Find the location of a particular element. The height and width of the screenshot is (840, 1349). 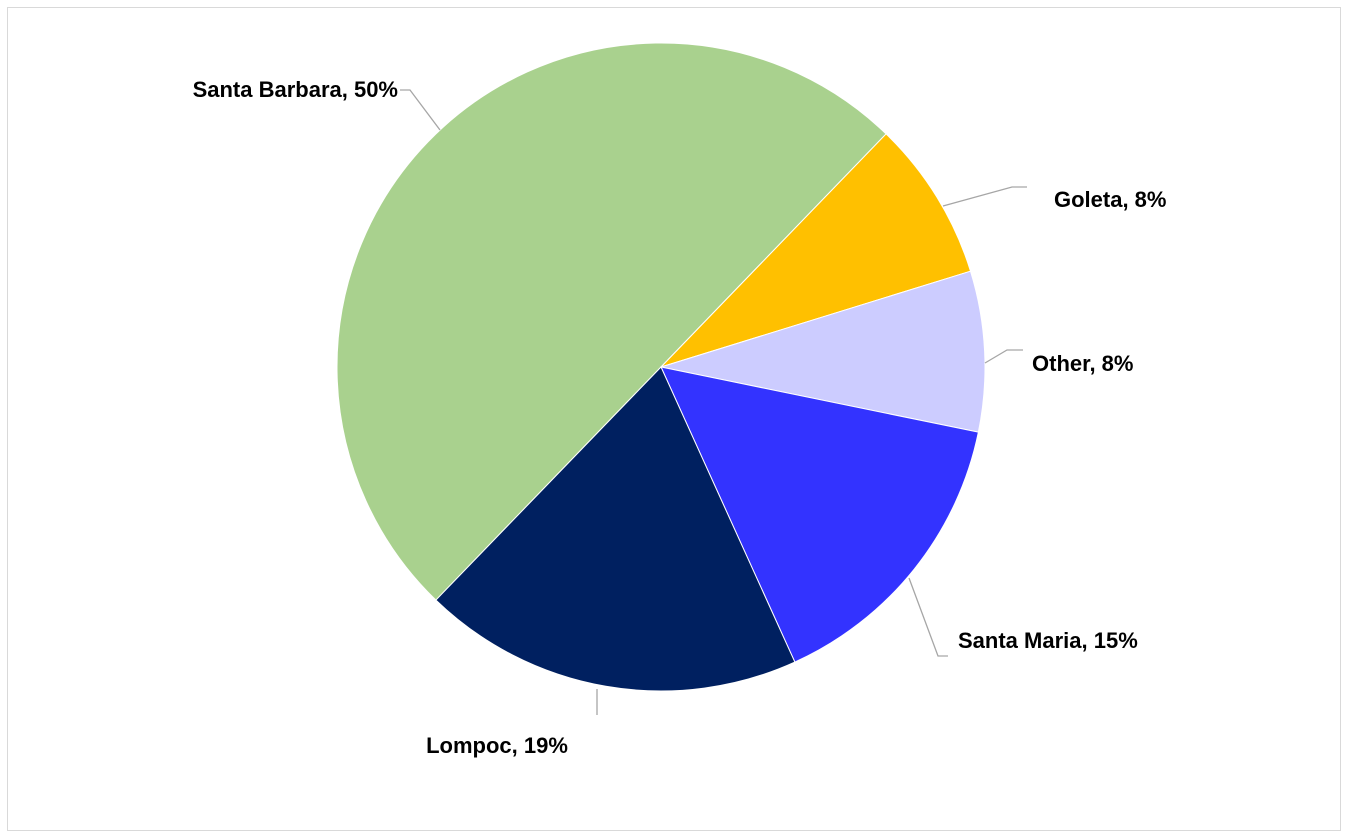

leader-line-other is located at coordinates (1003, 356).